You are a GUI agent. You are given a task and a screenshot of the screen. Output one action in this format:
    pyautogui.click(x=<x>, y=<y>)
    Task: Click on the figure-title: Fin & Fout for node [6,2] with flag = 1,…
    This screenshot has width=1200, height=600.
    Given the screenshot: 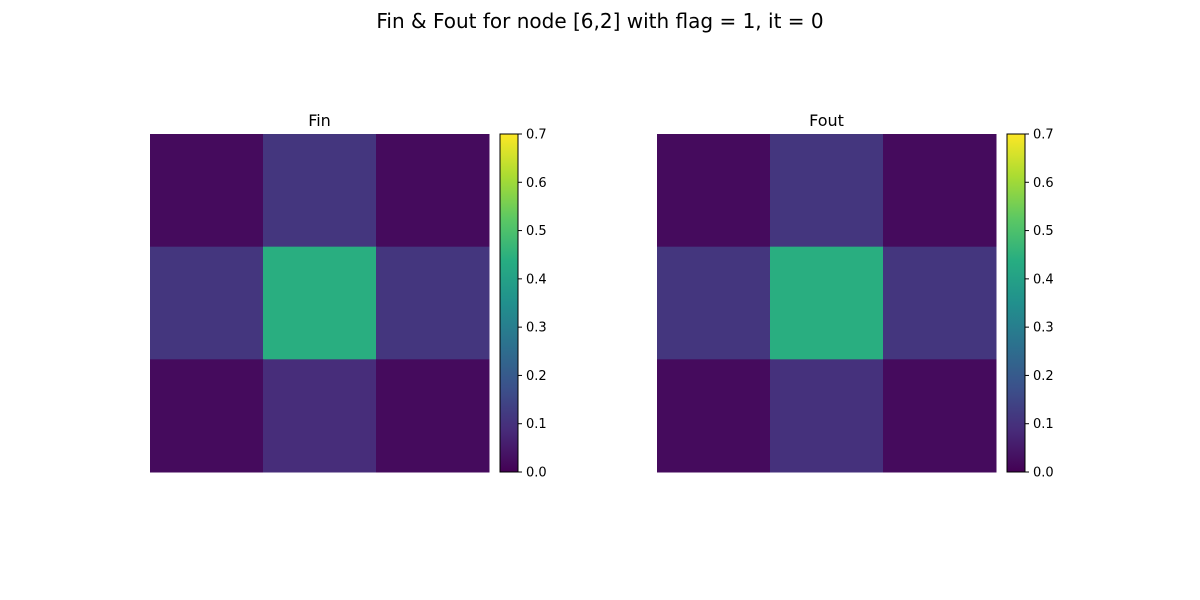 What is the action you would take?
    pyautogui.click(x=599, y=21)
    